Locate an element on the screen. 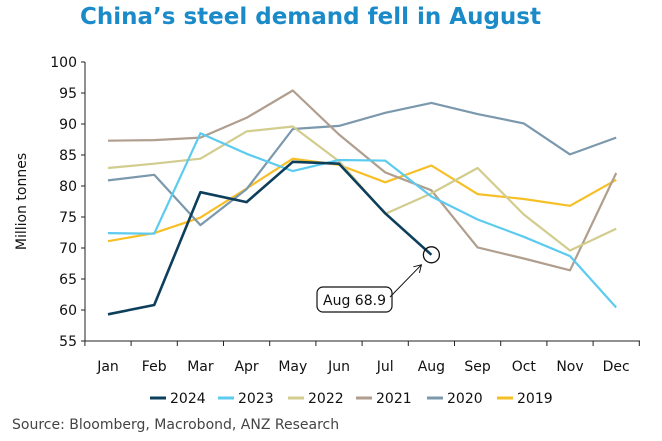 The width and height of the screenshot is (662, 441). legend: 2024 2023 2022 2021 2020 2019 is located at coordinates (351, 399).